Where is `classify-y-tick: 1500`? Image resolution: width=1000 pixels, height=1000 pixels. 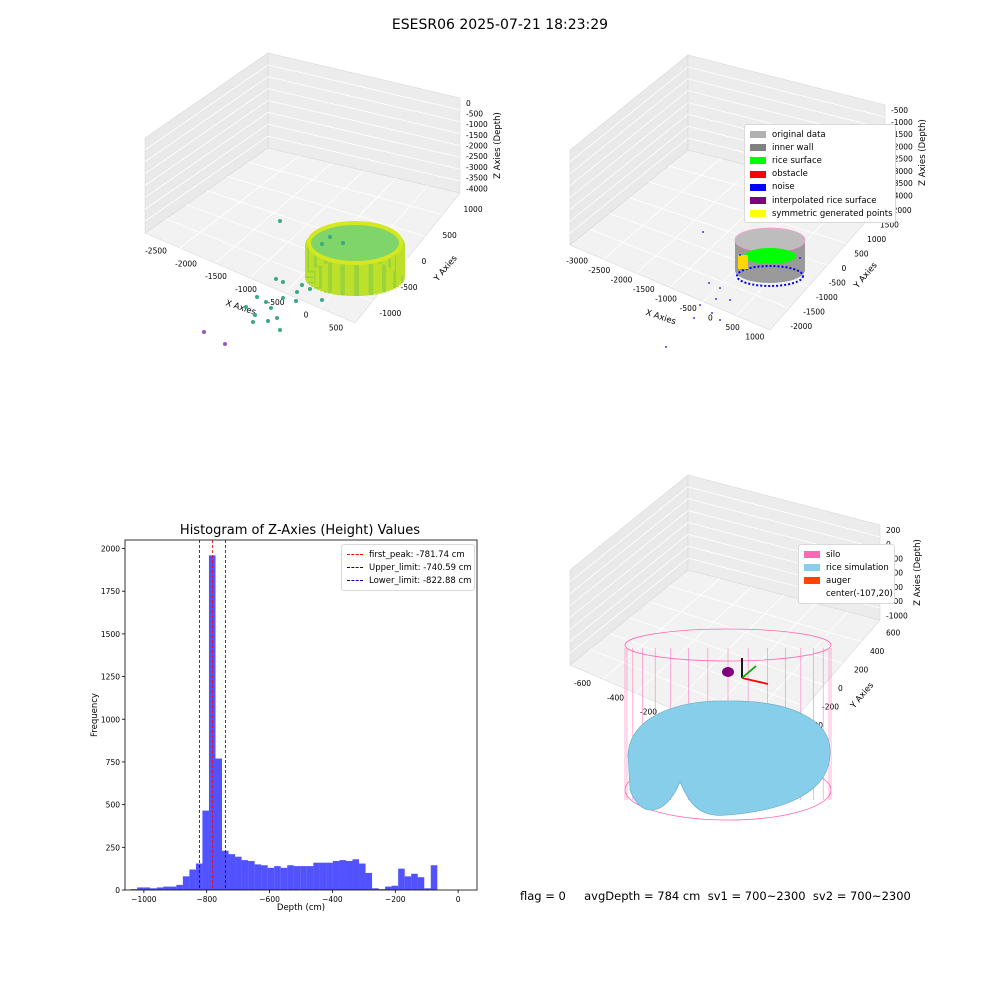
classify-y-tick: 1500 is located at coordinates (889, 225).